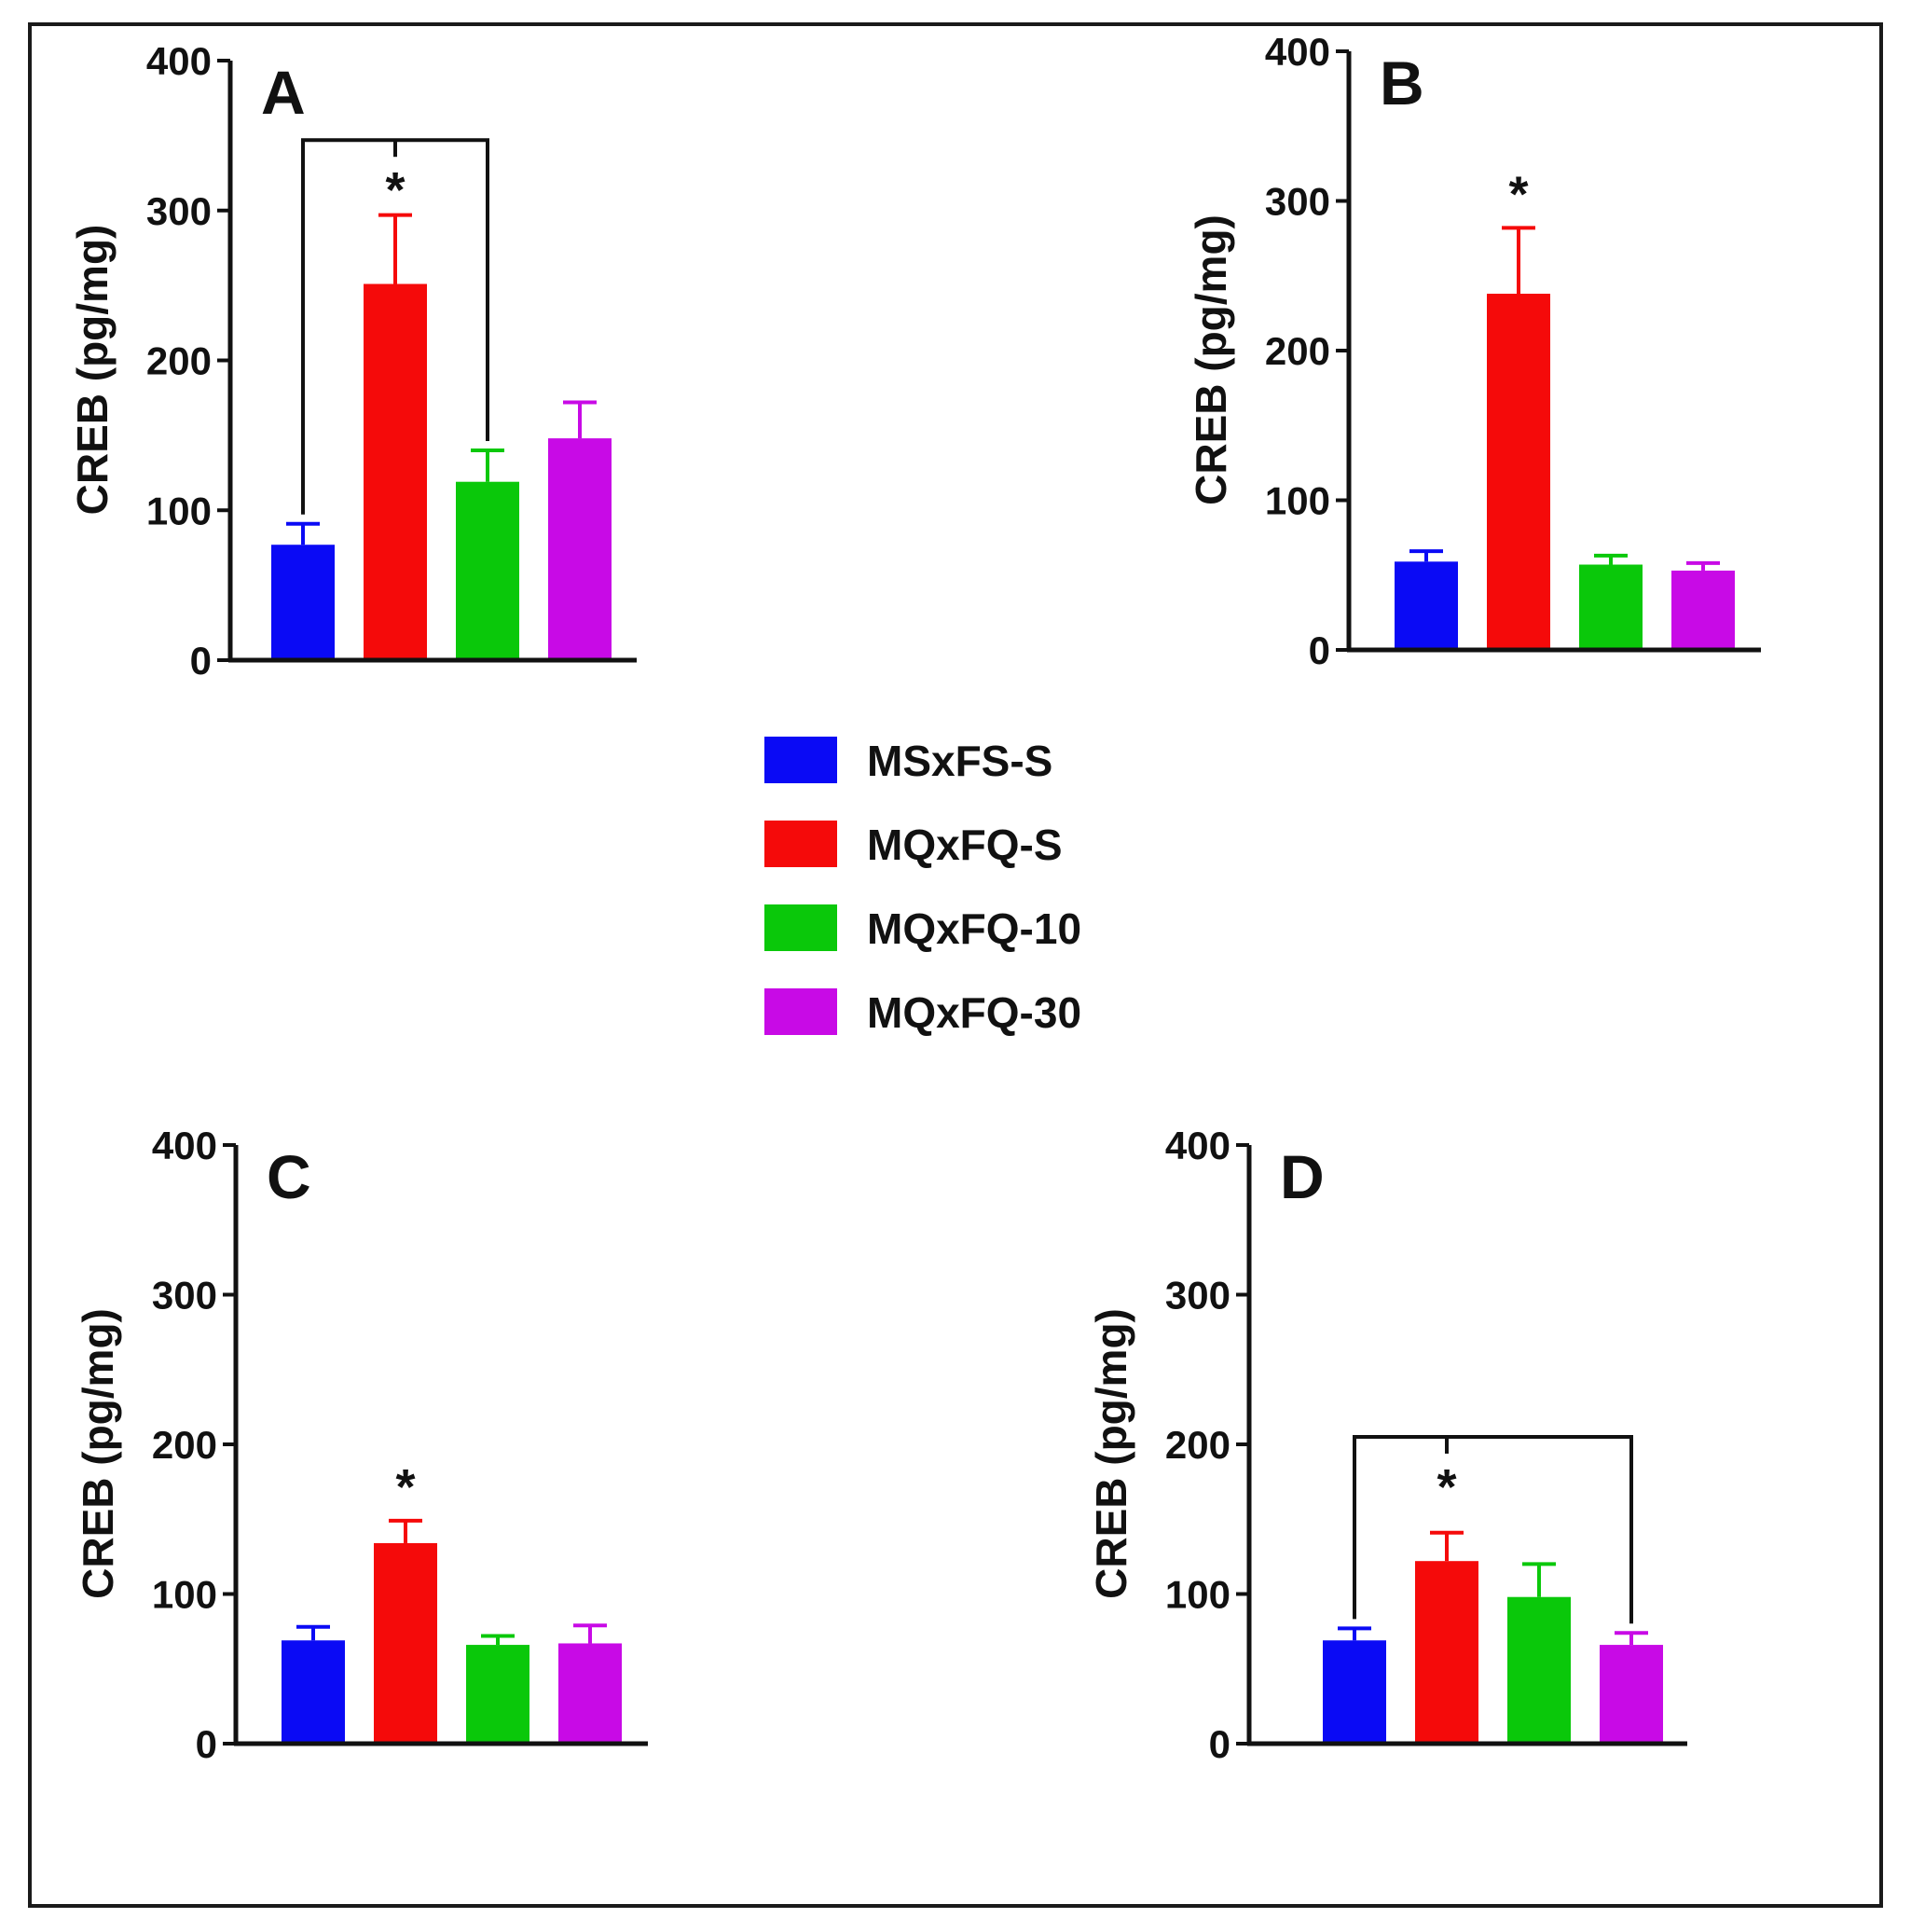 The height and width of the screenshot is (1932, 1911). I want to click on legend: MSxFS-S MQxFQ-S MQxFQ-10 MQxFQ-30, so click(922, 887).